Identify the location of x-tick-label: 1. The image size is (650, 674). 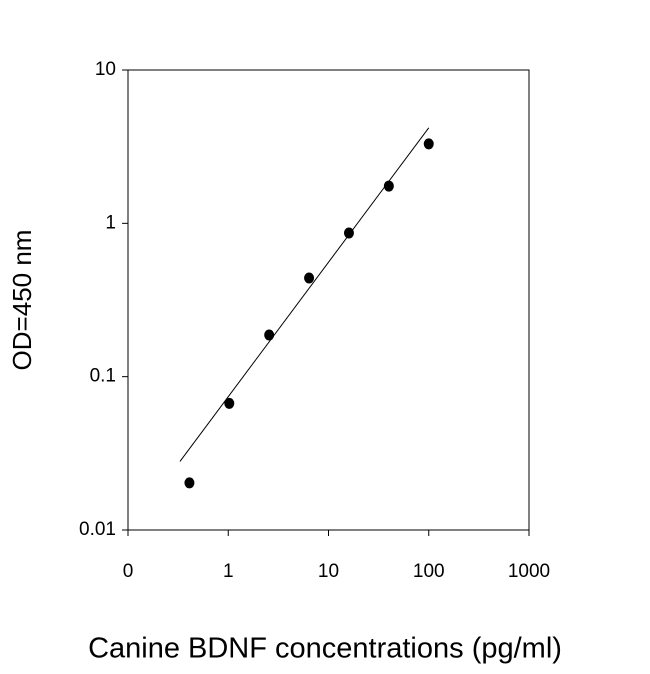
(228, 571).